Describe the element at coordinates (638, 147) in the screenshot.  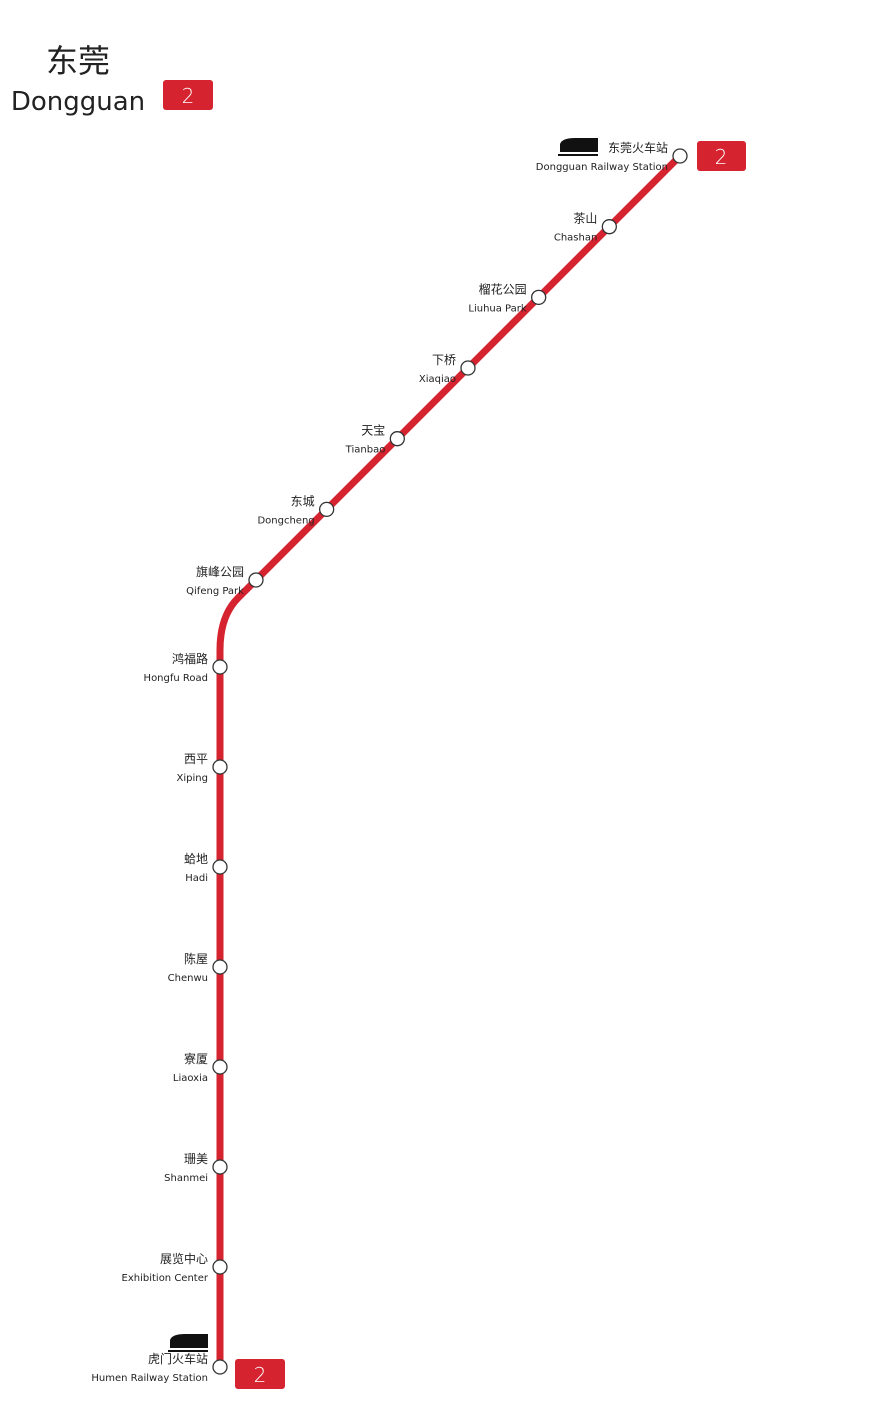
I see `station-cn: 东莞火车站` at that location.